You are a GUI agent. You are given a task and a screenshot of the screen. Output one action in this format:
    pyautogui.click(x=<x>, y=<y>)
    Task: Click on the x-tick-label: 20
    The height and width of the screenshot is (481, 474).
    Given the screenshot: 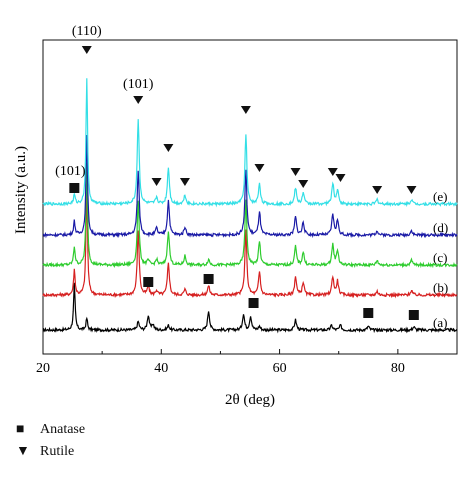 What is the action you would take?
    pyautogui.click(x=43, y=368)
    